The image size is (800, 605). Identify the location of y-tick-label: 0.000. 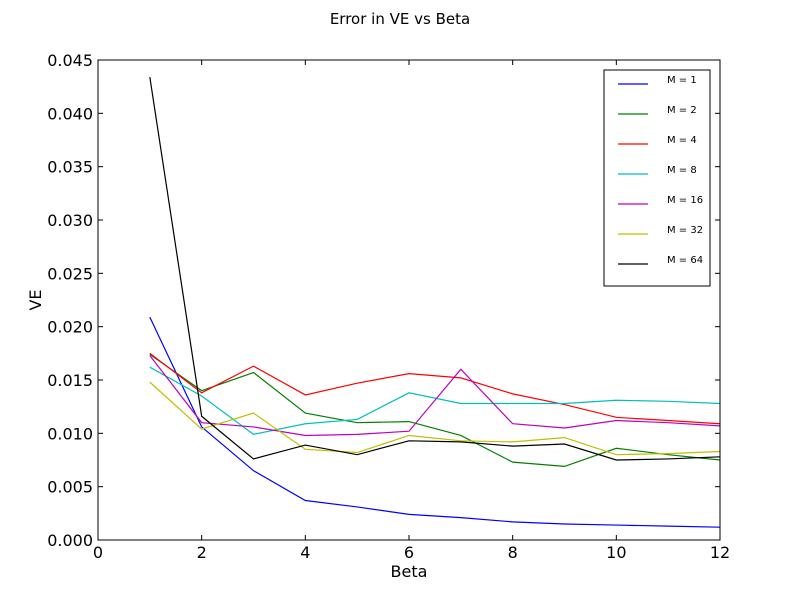
(70, 540).